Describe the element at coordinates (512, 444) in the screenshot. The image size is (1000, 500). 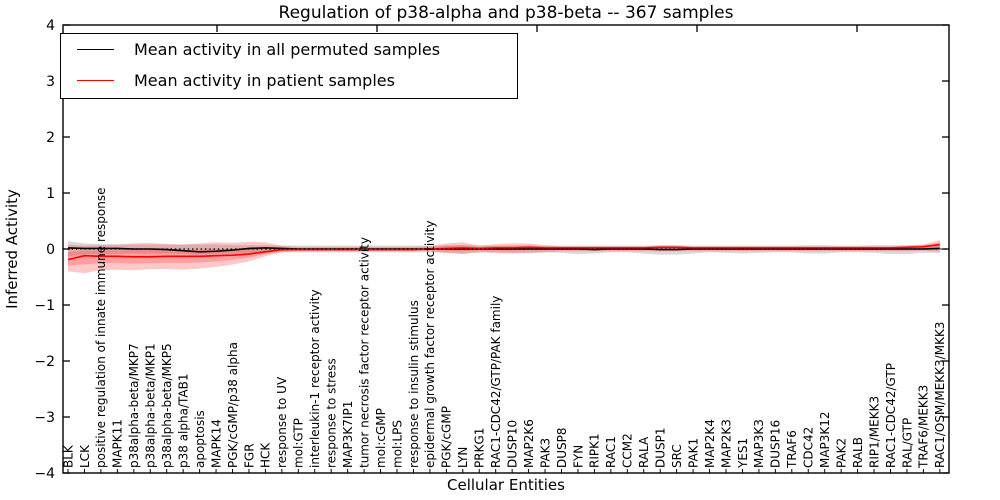
I see `x-tick-label: DUSP10` at that location.